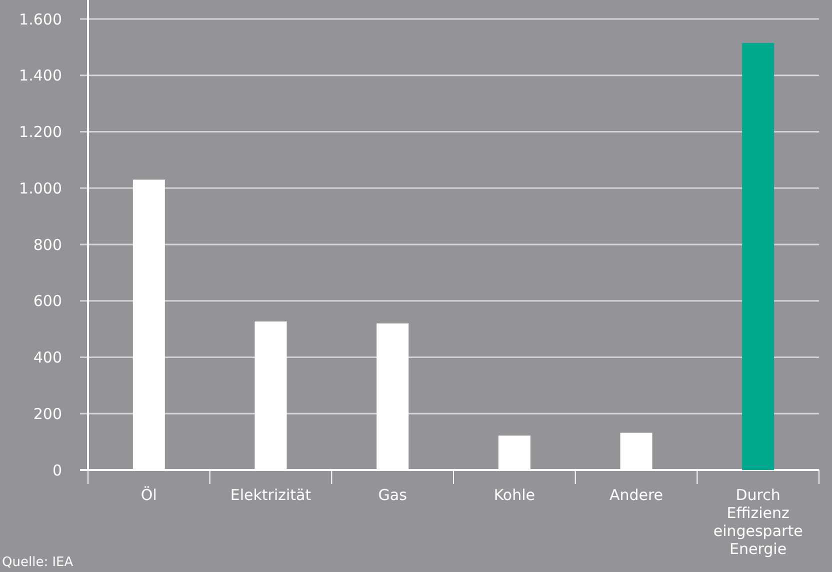 The height and width of the screenshot is (572, 832). What do you see at coordinates (393, 495) in the screenshot?
I see `x-tick-label: Gas` at bounding box center [393, 495].